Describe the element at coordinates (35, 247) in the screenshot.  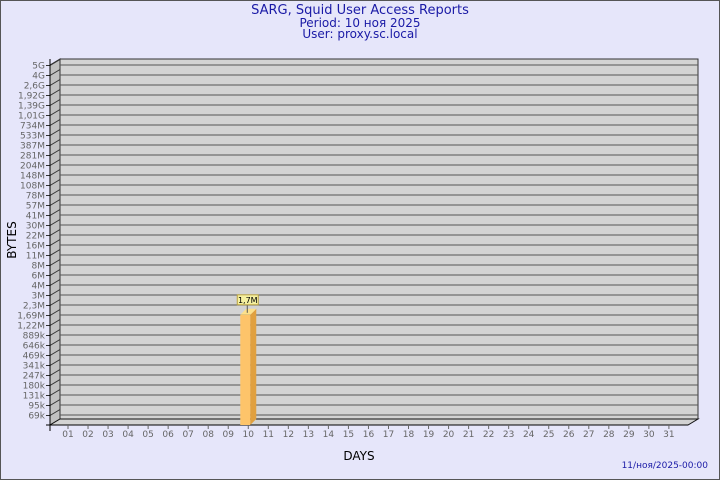
I see `y-tick-label: 16M` at that location.